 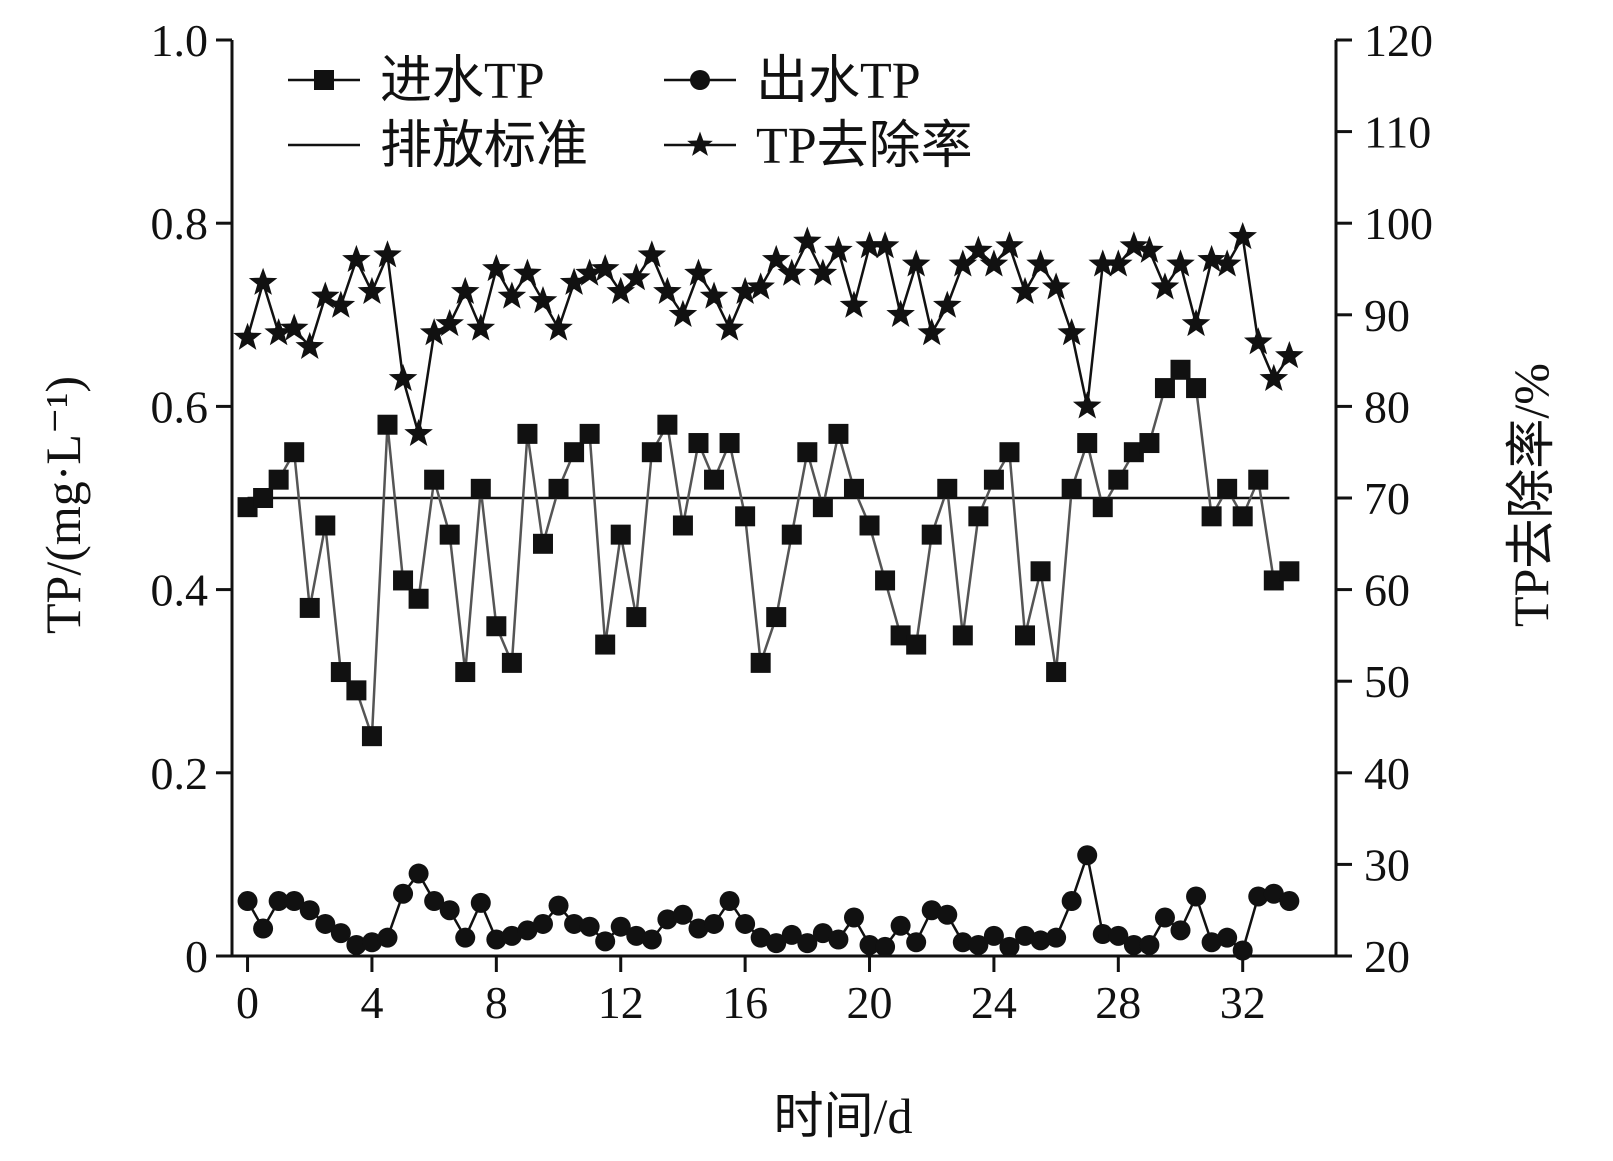 I want to click on y-left-tick-label: 0.2, so click(x=180, y=773).